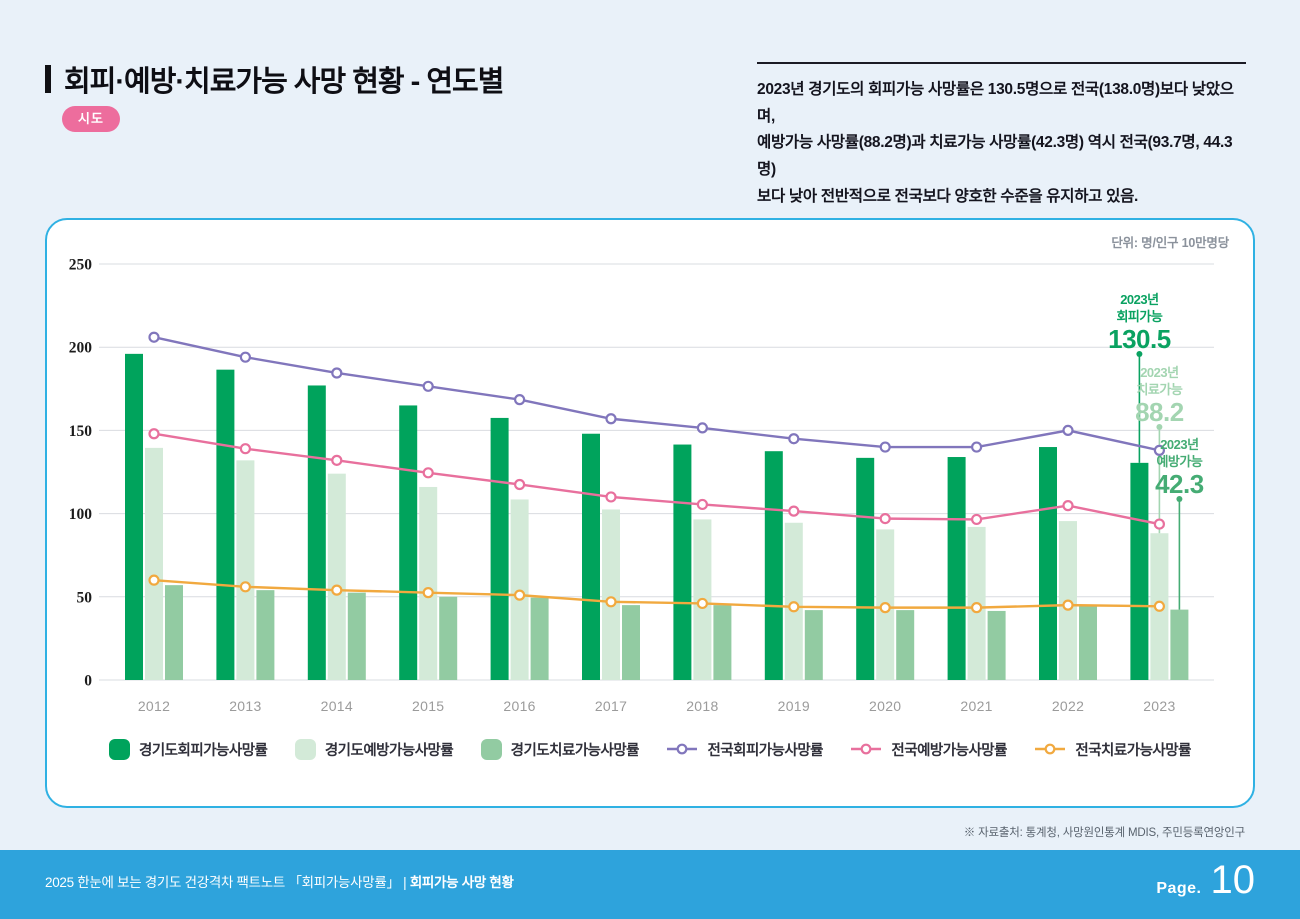  What do you see at coordinates (519, 706) in the screenshot?
I see `x-tick-label: 2016` at bounding box center [519, 706].